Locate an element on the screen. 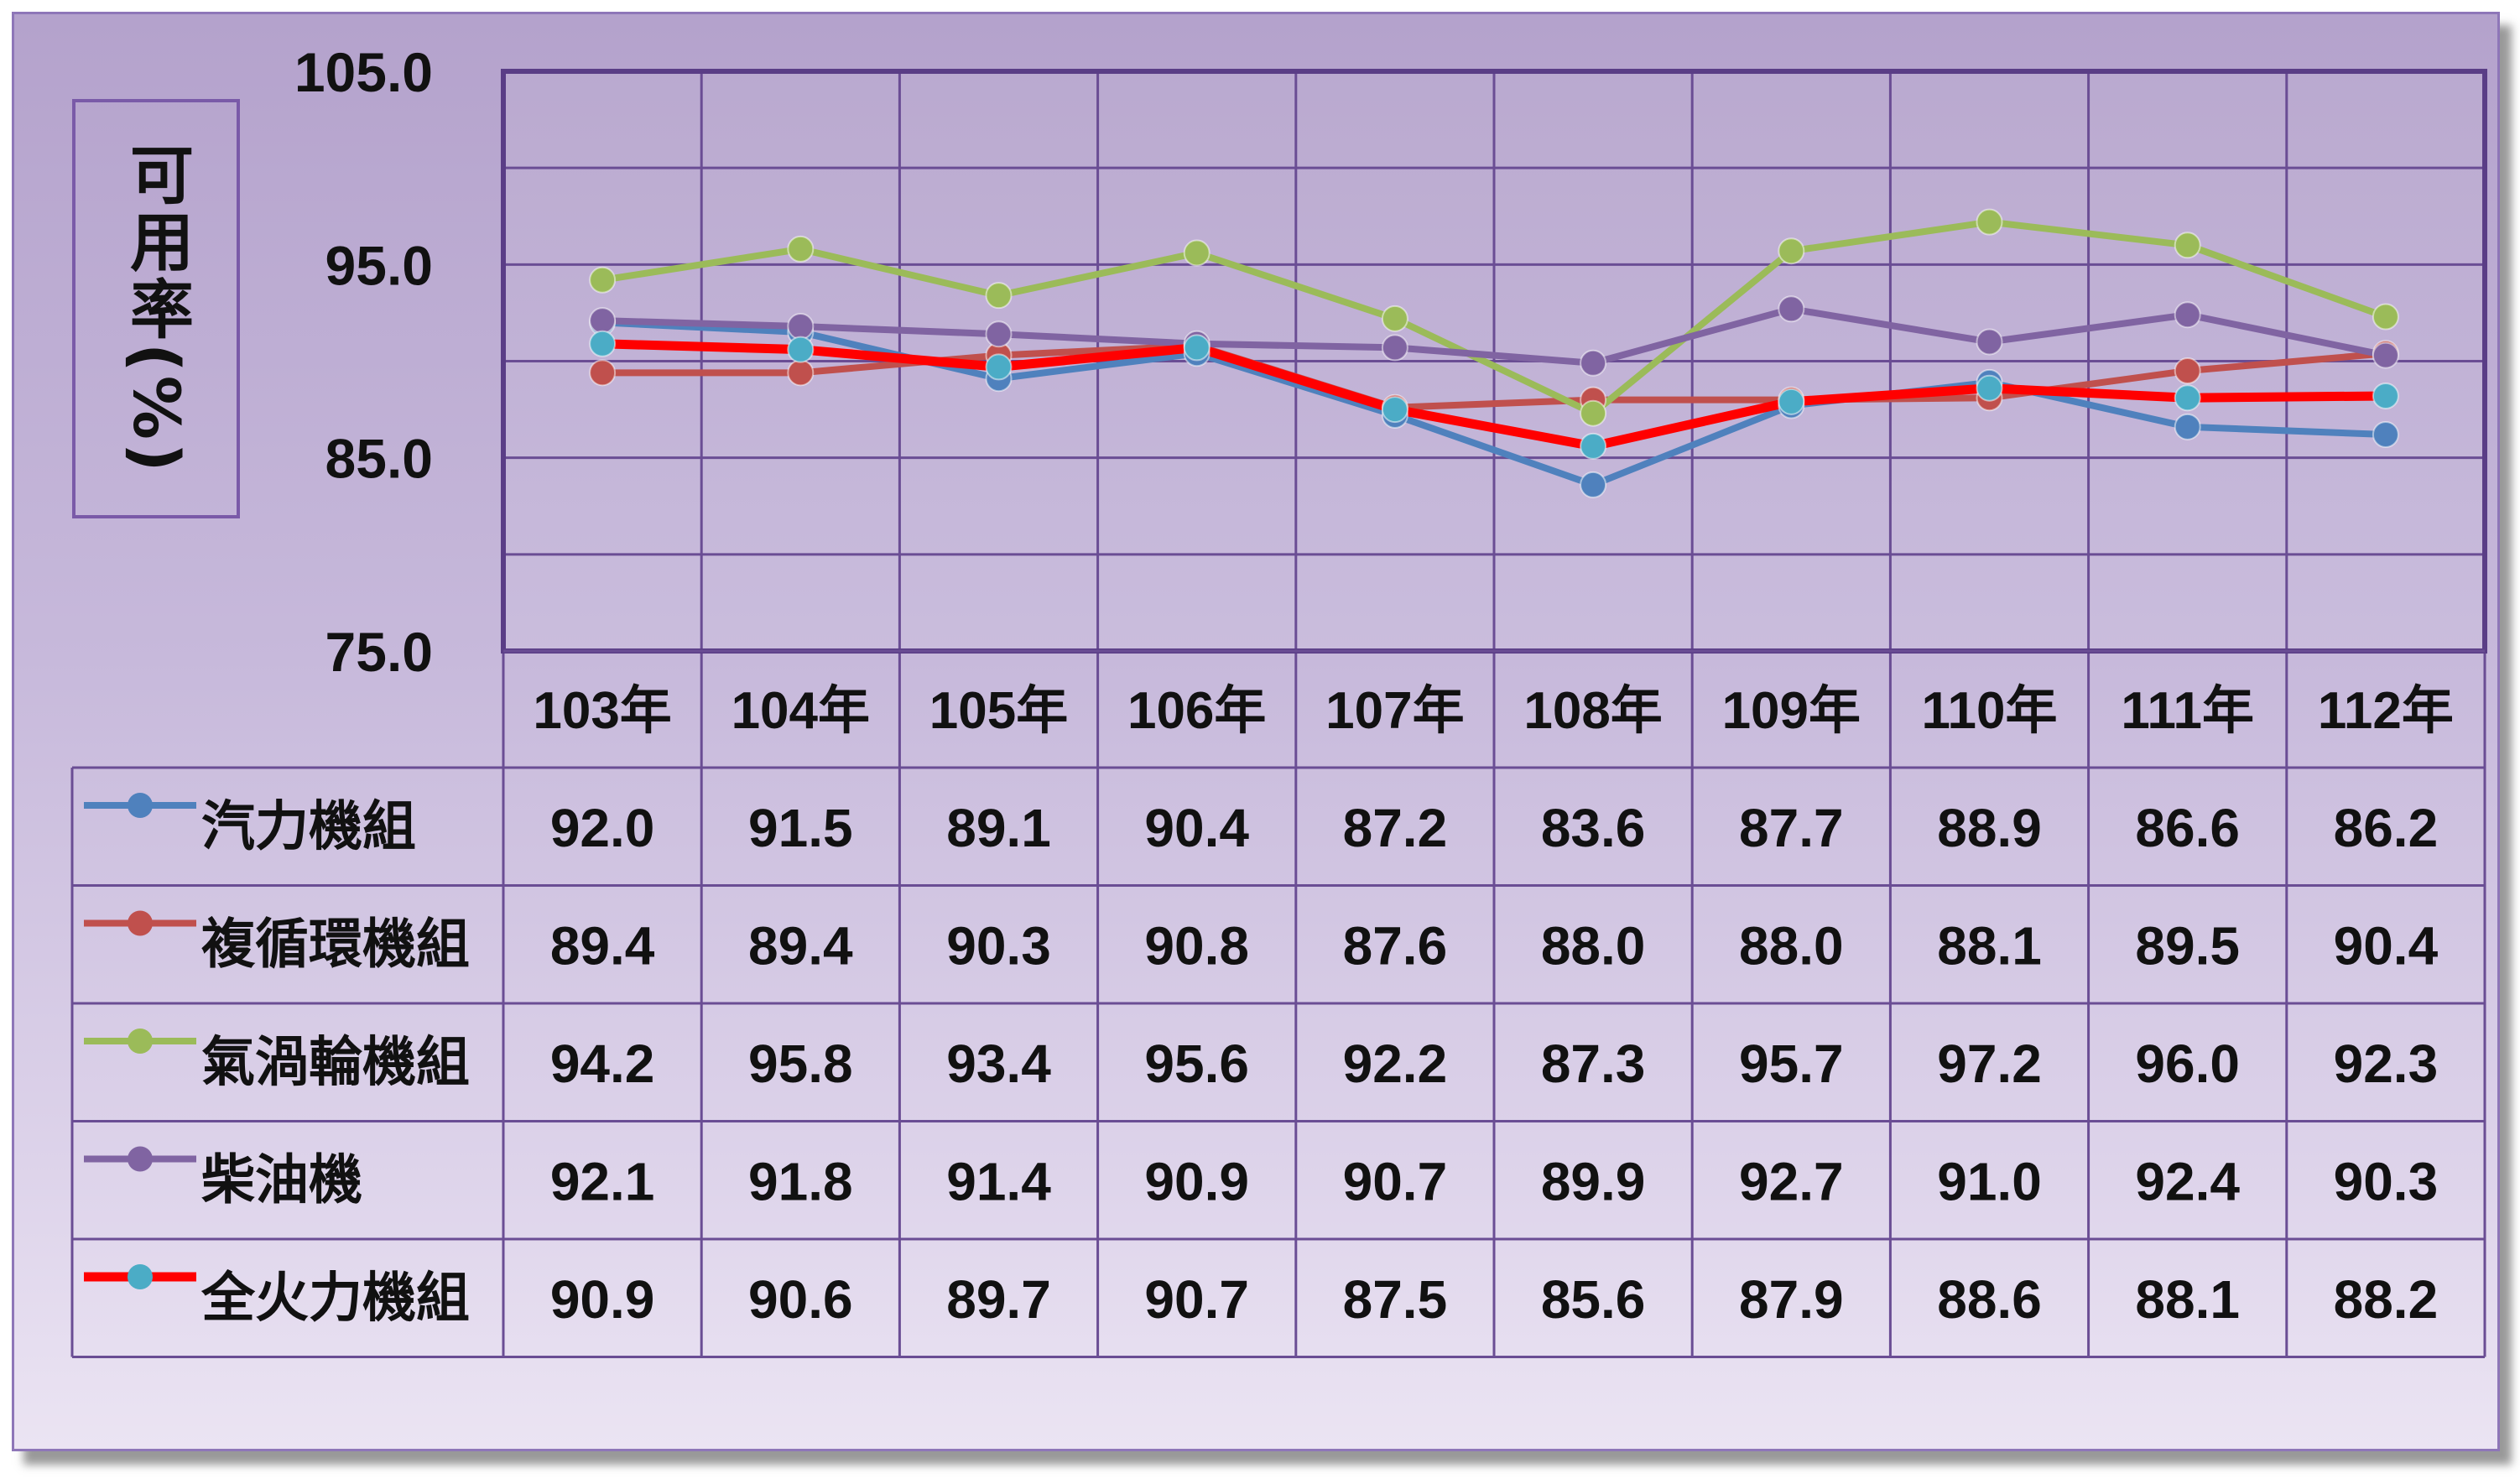 The height and width of the screenshot is (1479, 2520). table-cell: 83.6 is located at coordinates (1593, 828).